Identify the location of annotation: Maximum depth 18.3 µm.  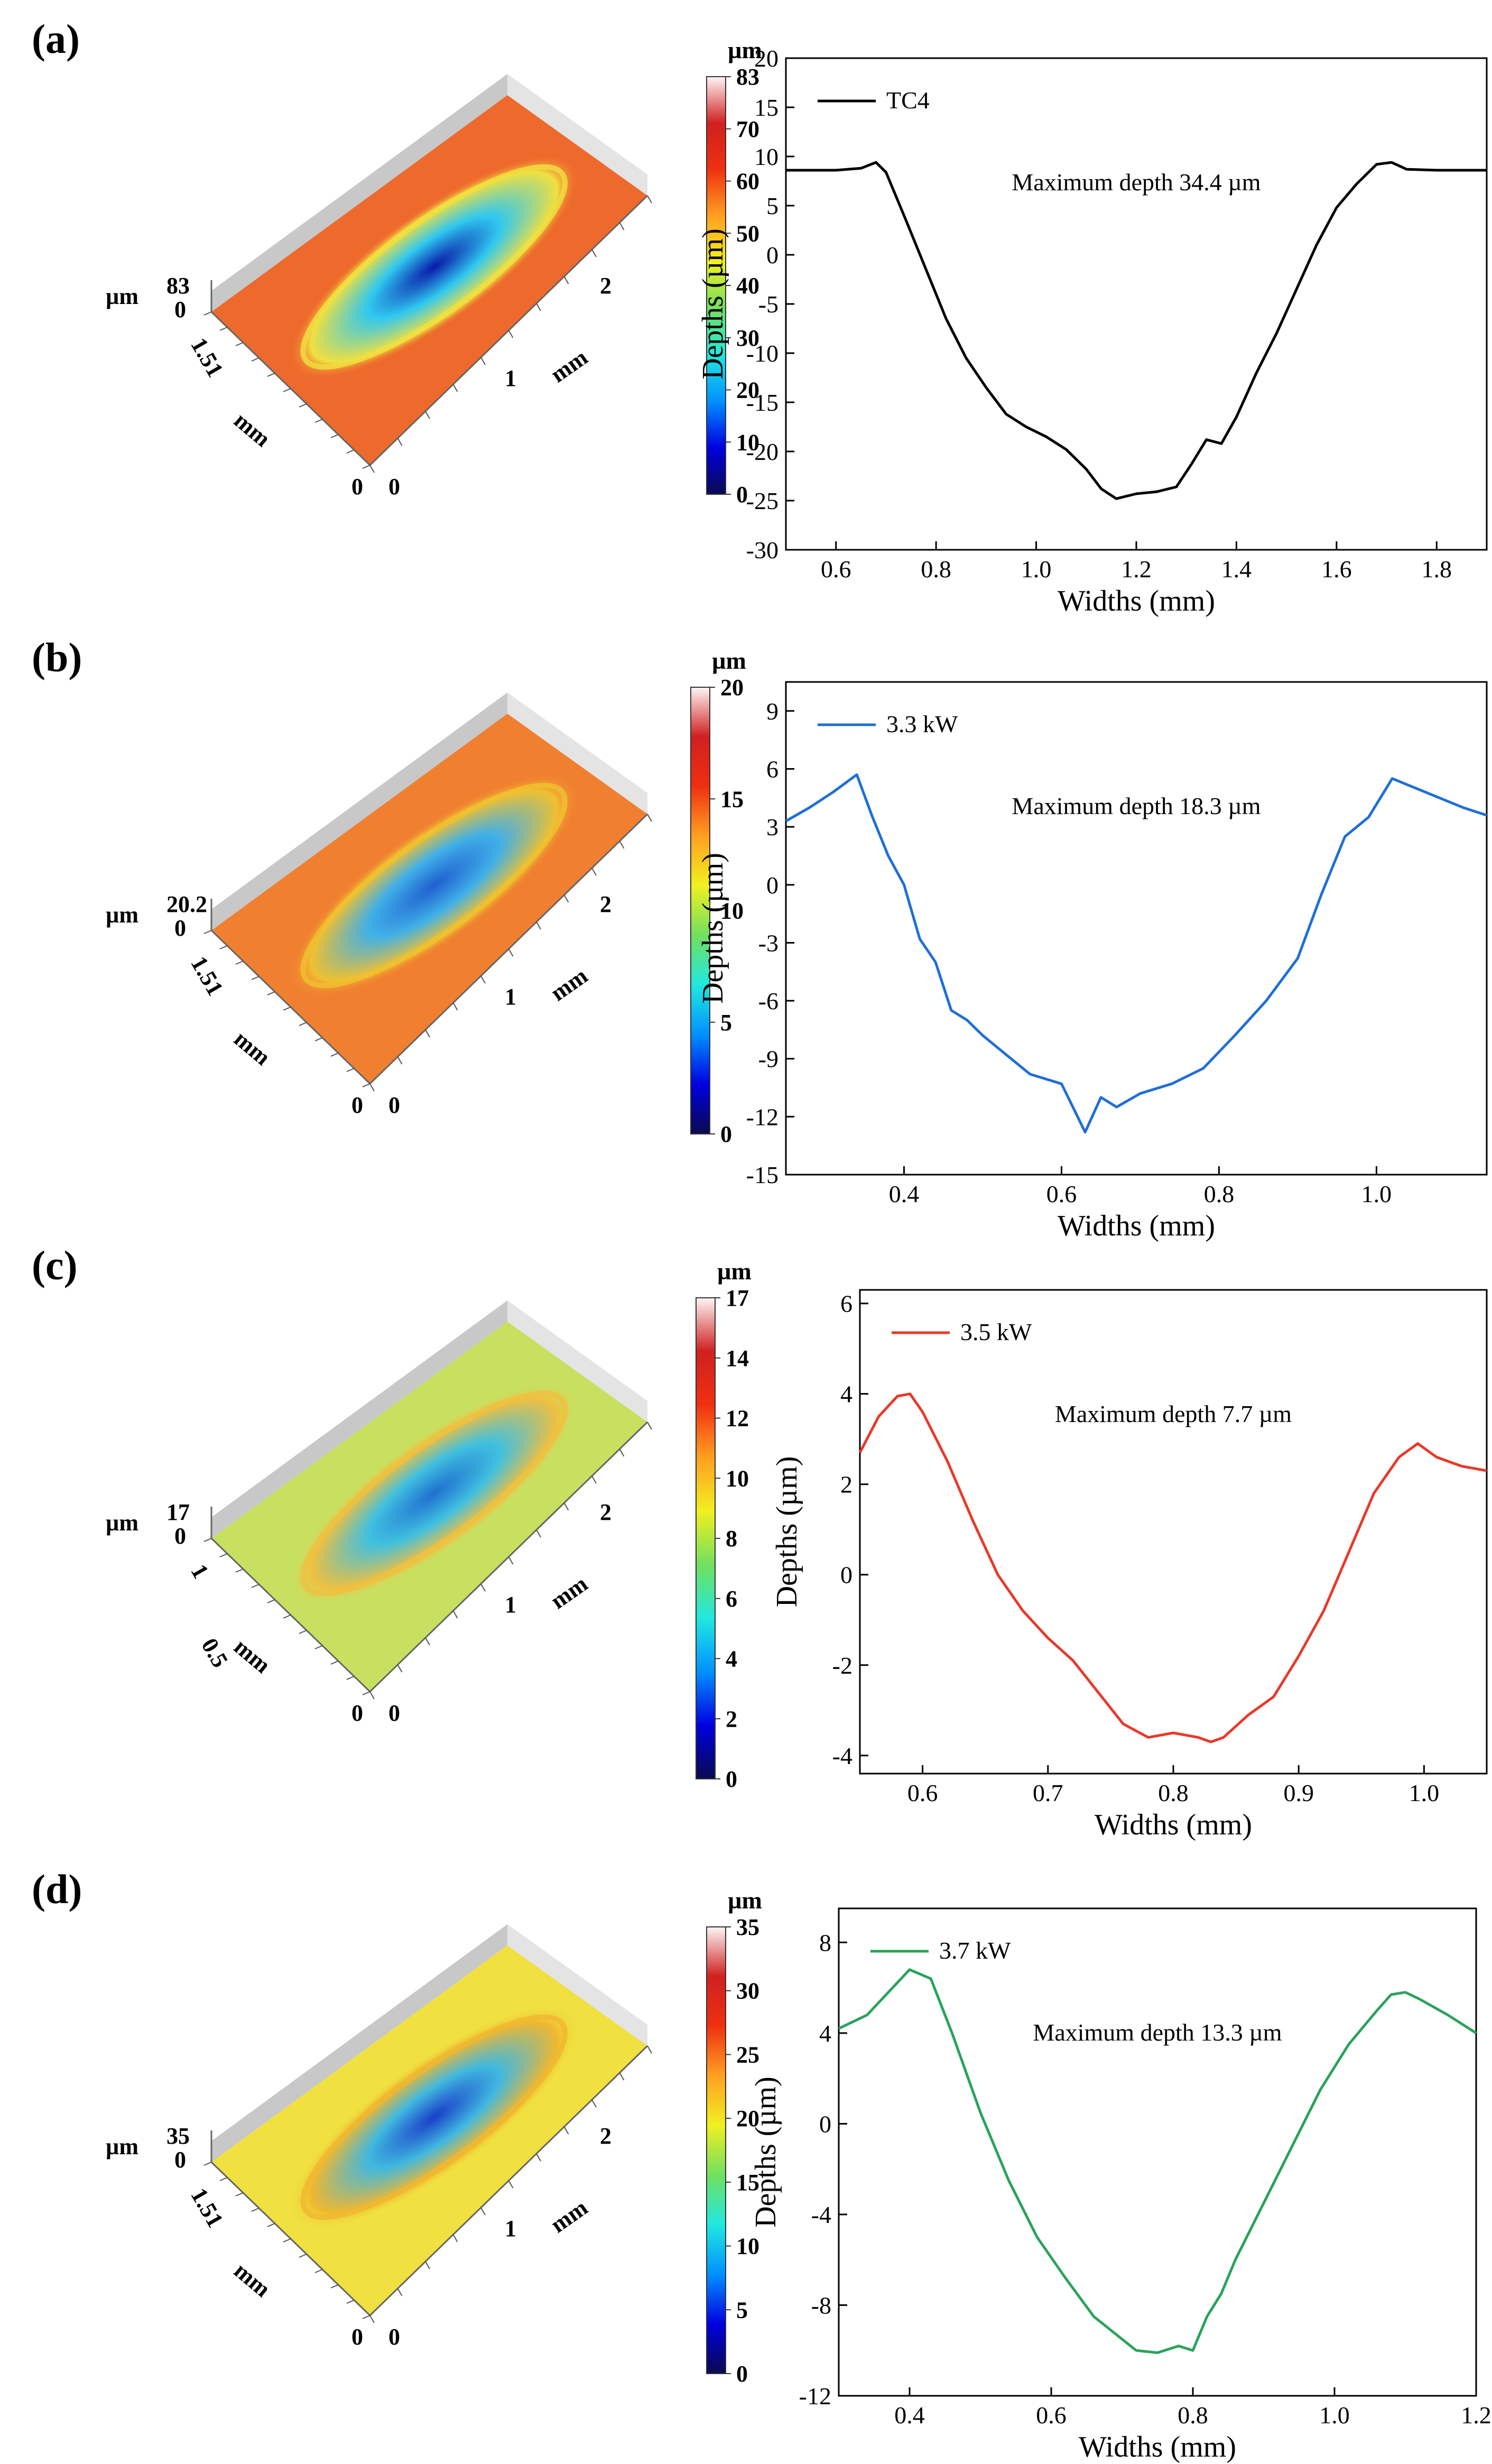
(1136, 805).